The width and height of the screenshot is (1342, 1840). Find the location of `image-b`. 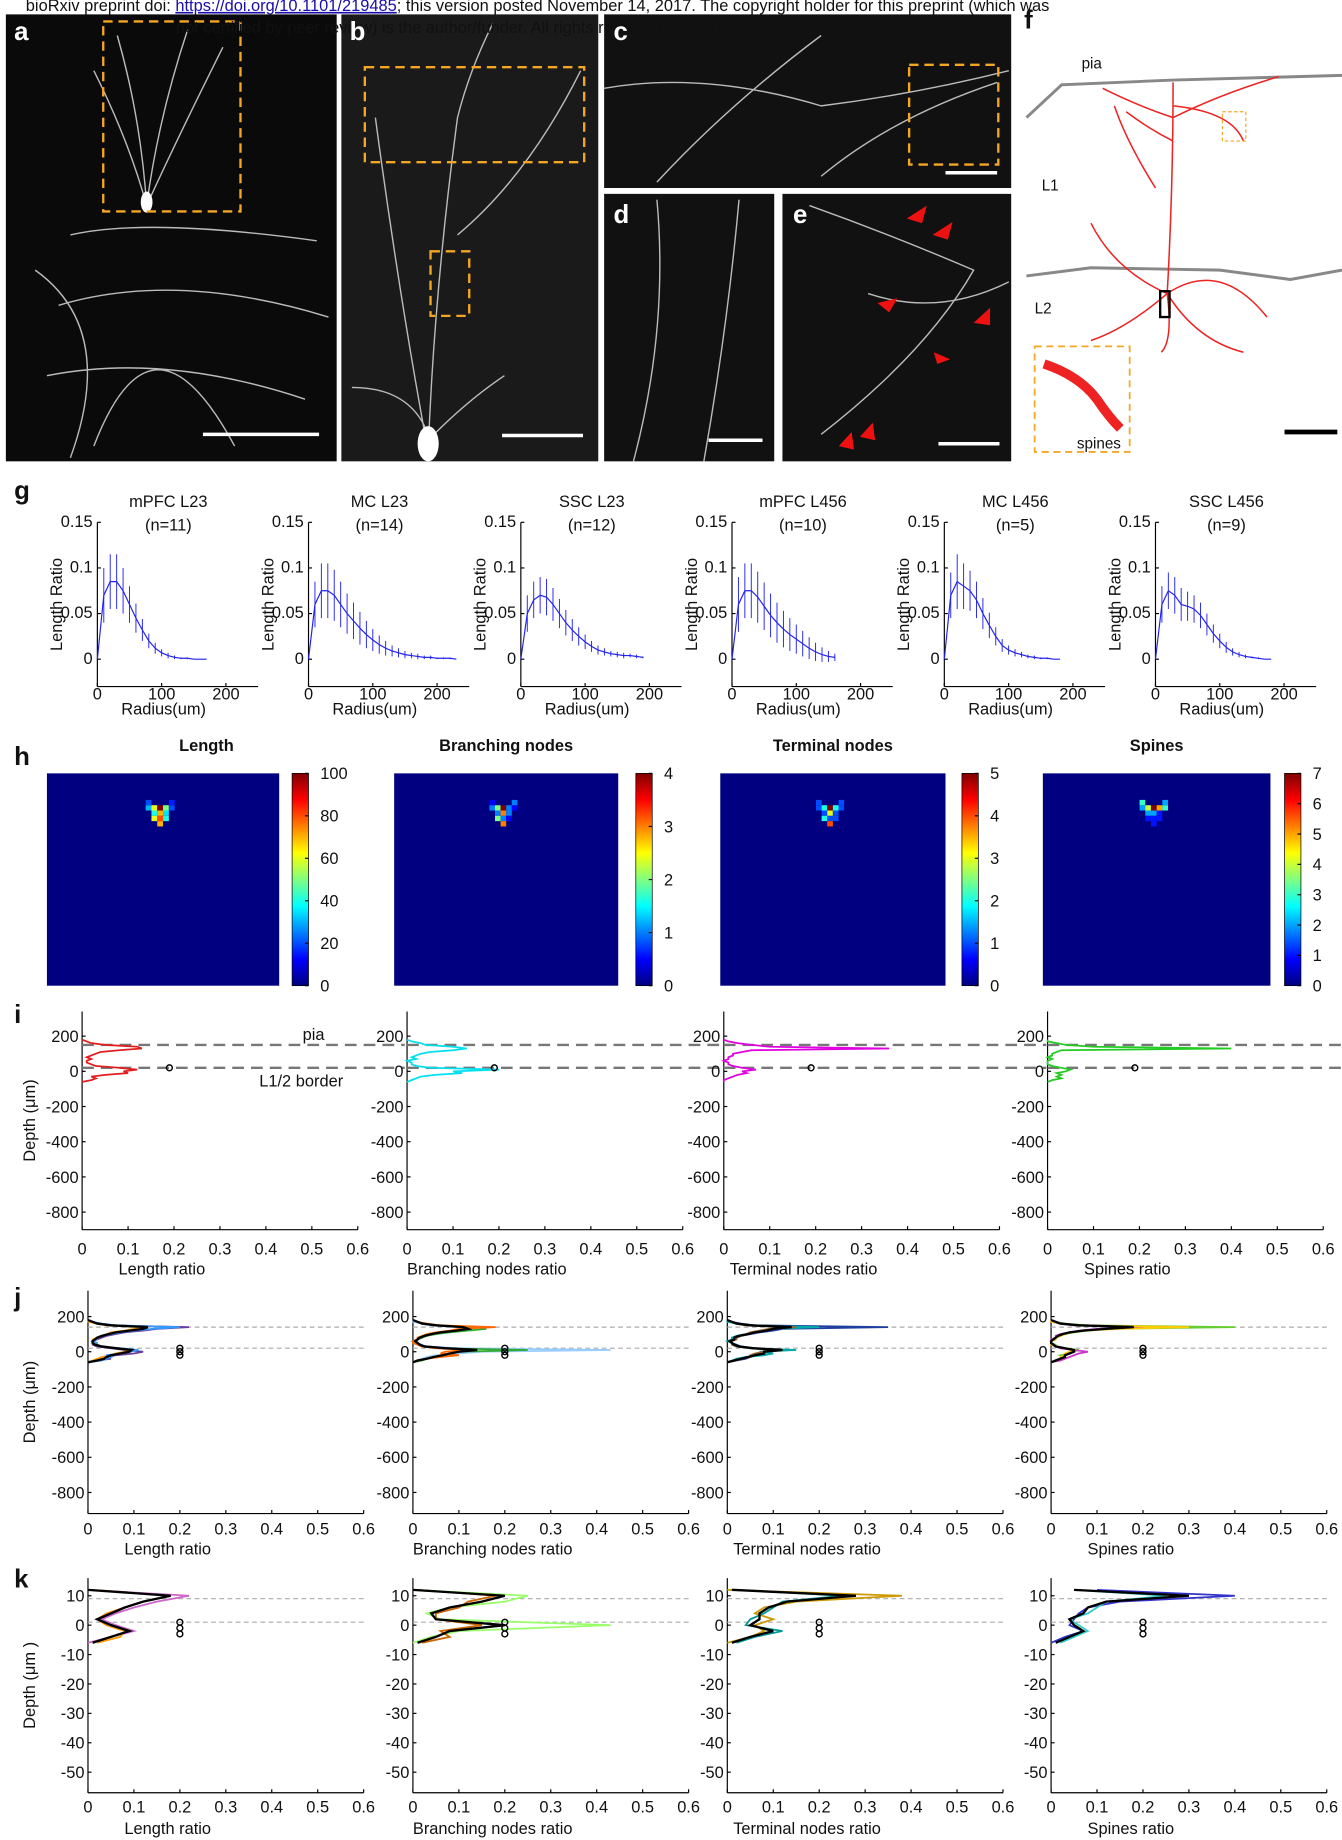

image-b is located at coordinates (470, 238).